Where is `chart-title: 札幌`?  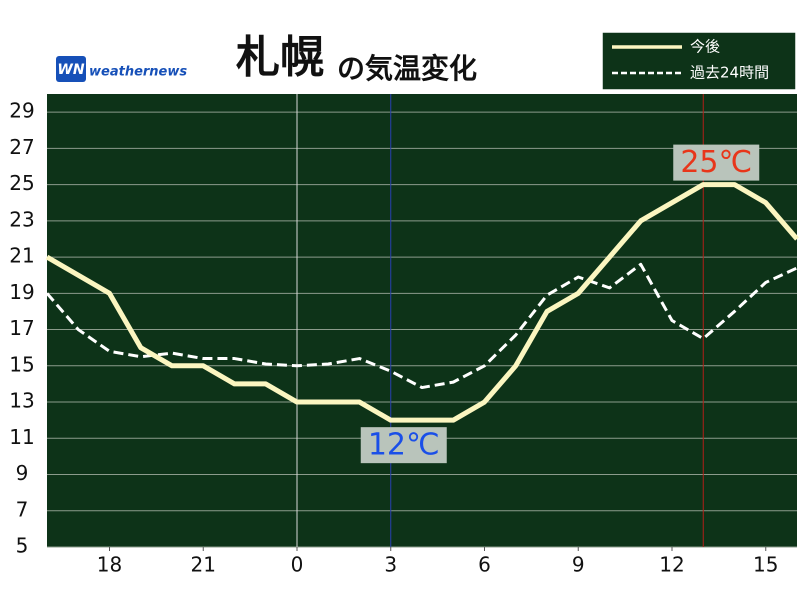
chart-title: 札幌 is located at coordinates (280, 57).